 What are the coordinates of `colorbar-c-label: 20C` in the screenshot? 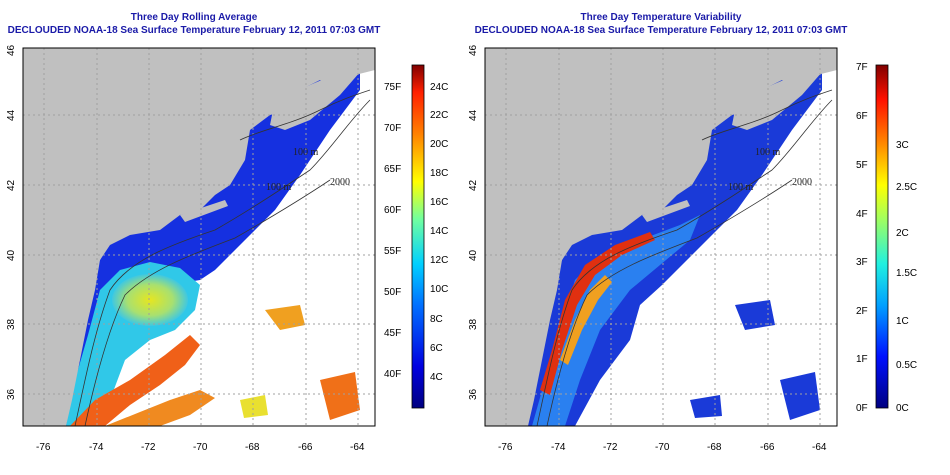 It's located at (439, 144).